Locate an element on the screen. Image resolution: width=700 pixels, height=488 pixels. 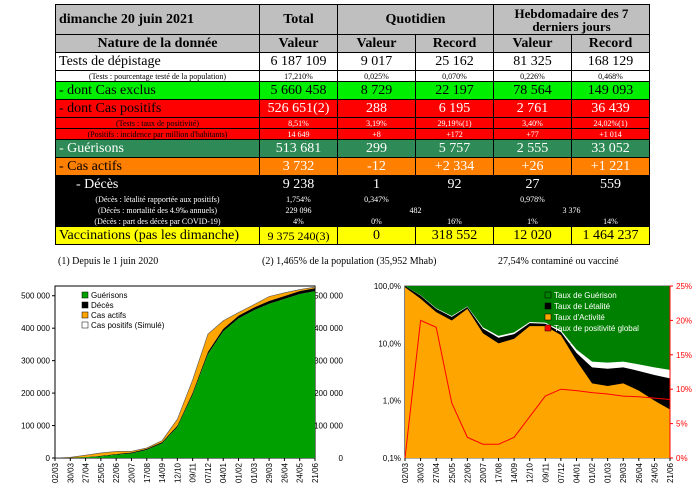
tests-pct-total: 17,210% is located at coordinates (298, 76).